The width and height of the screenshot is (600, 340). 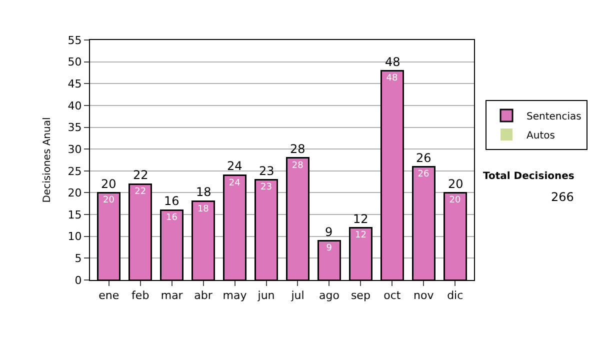 I want to click on data-label: 22, so click(x=140, y=192).